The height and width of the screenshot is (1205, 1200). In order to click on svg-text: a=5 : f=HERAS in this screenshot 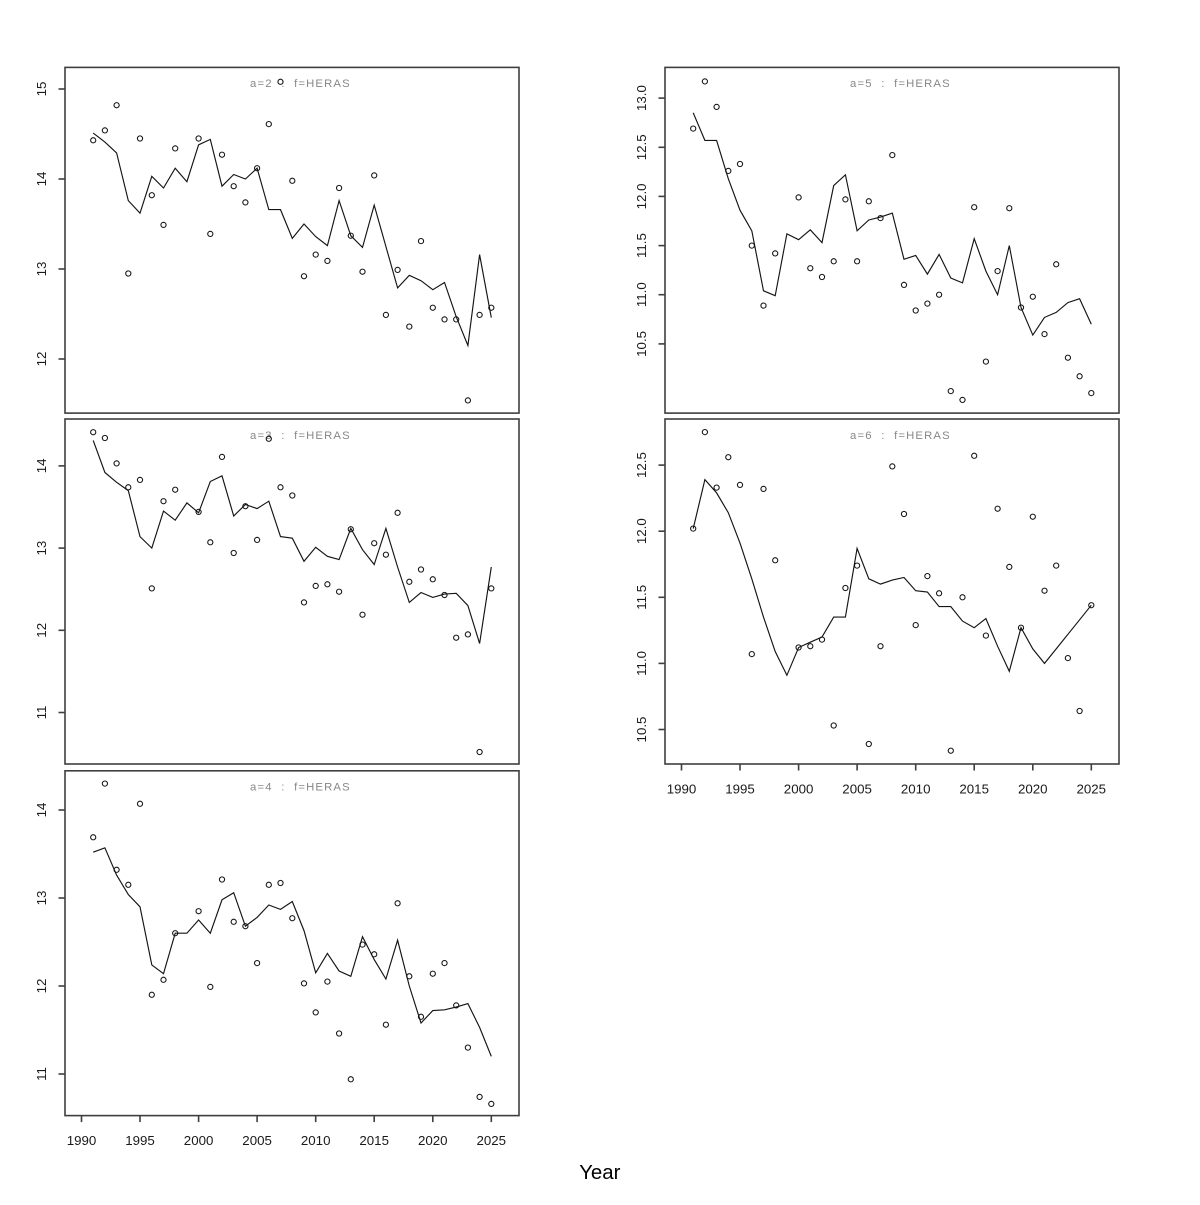, I will do `click(900, 84)`.